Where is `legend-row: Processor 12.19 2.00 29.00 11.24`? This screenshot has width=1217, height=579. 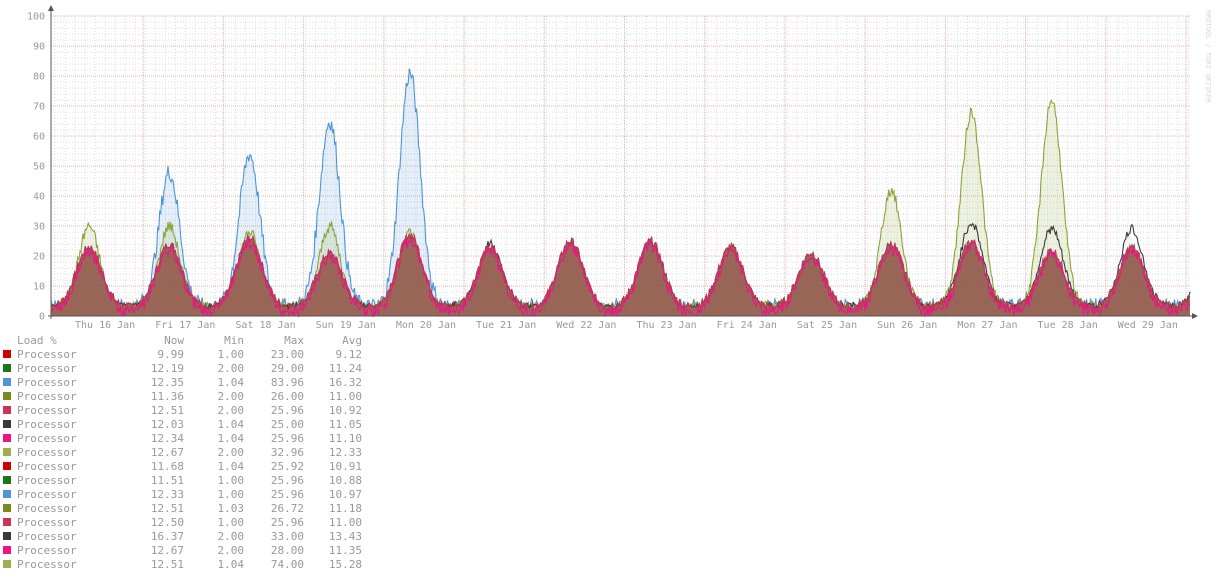 legend-row: Processor 12.19 2.00 29.00 11.24 is located at coordinates (210, 369).